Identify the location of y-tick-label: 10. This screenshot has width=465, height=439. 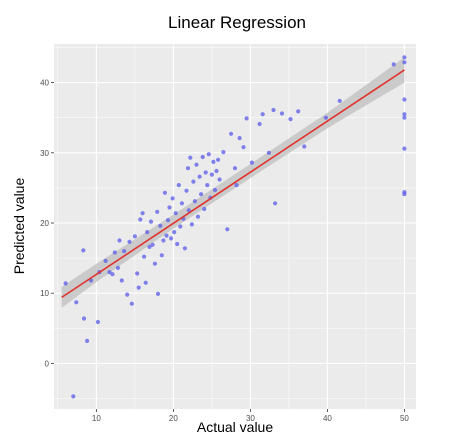
(44, 293).